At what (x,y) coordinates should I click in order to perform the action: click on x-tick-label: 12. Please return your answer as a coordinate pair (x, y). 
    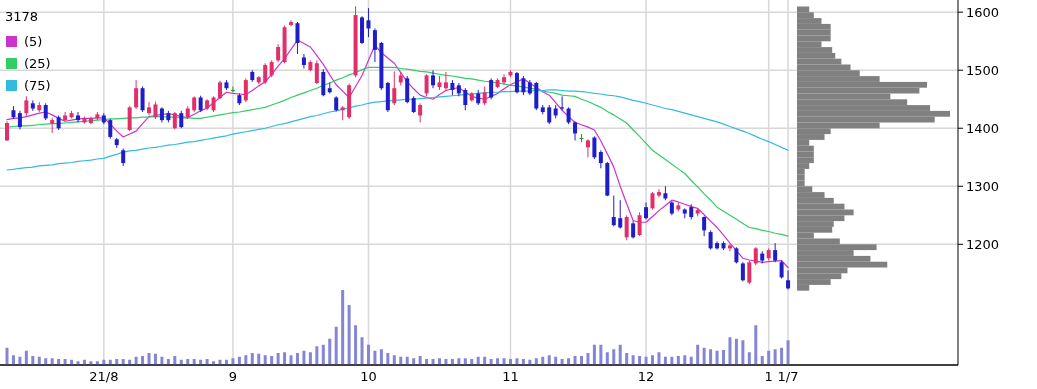
    Looking at the image, I should click on (646, 376).